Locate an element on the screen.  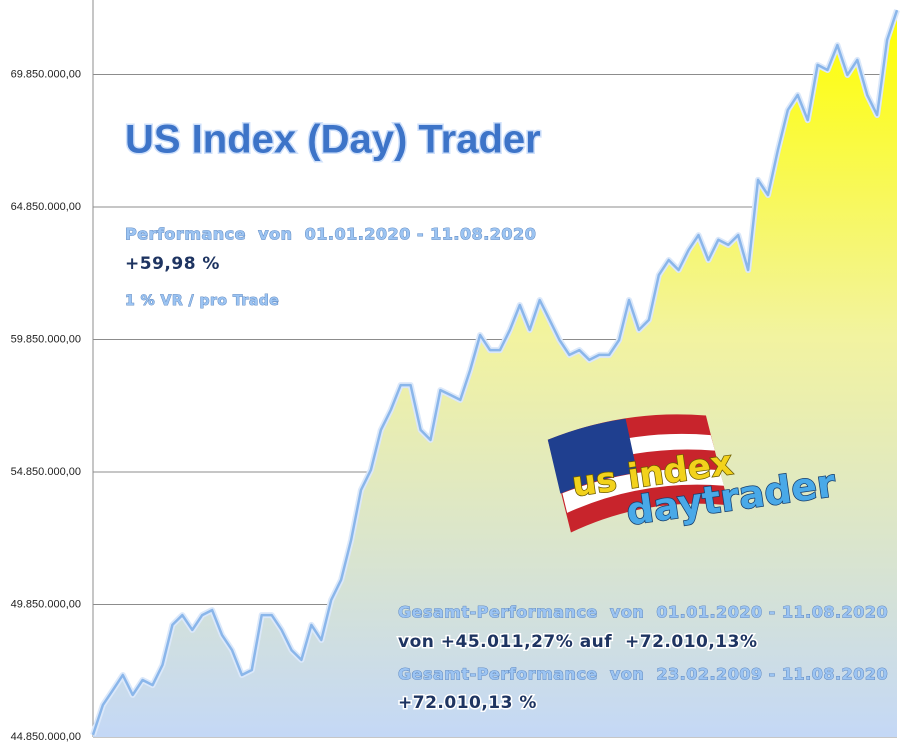
annotation: 1 % VR / pro Trade is located at coordinates (202, 301).